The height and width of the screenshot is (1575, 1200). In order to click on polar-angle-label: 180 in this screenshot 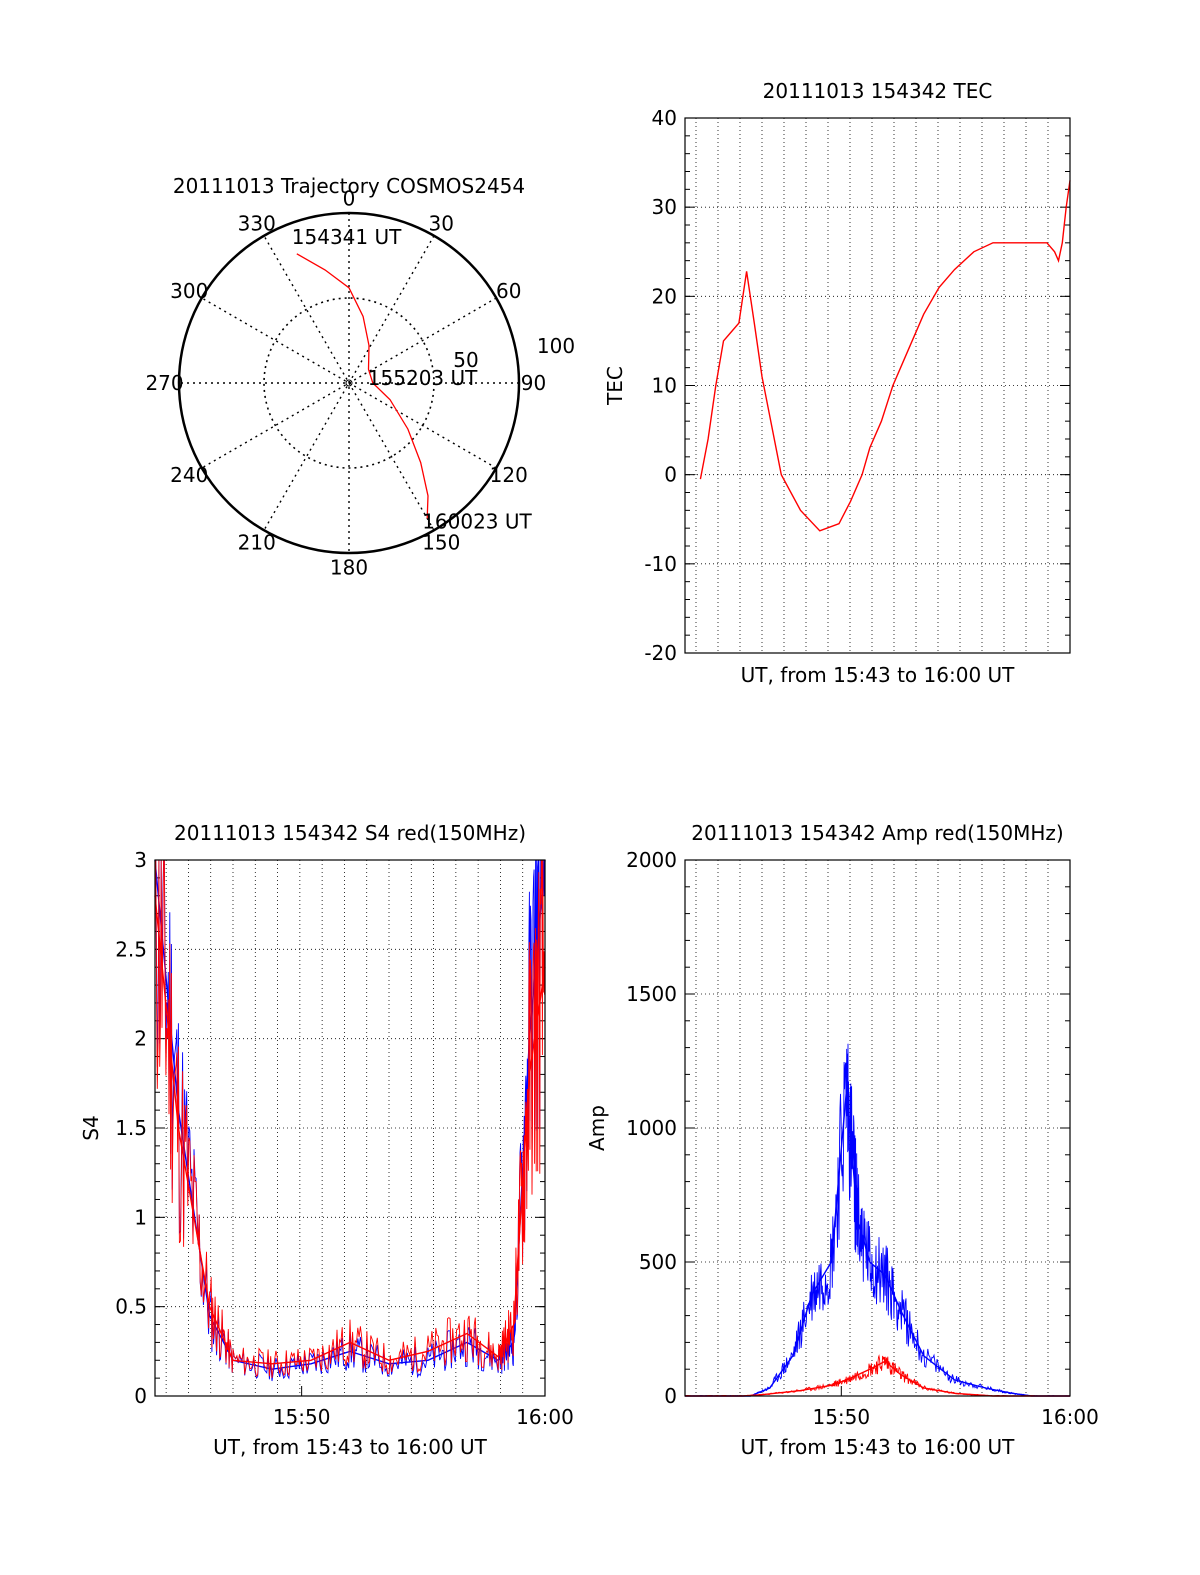, I will do `click(349, 567)`.